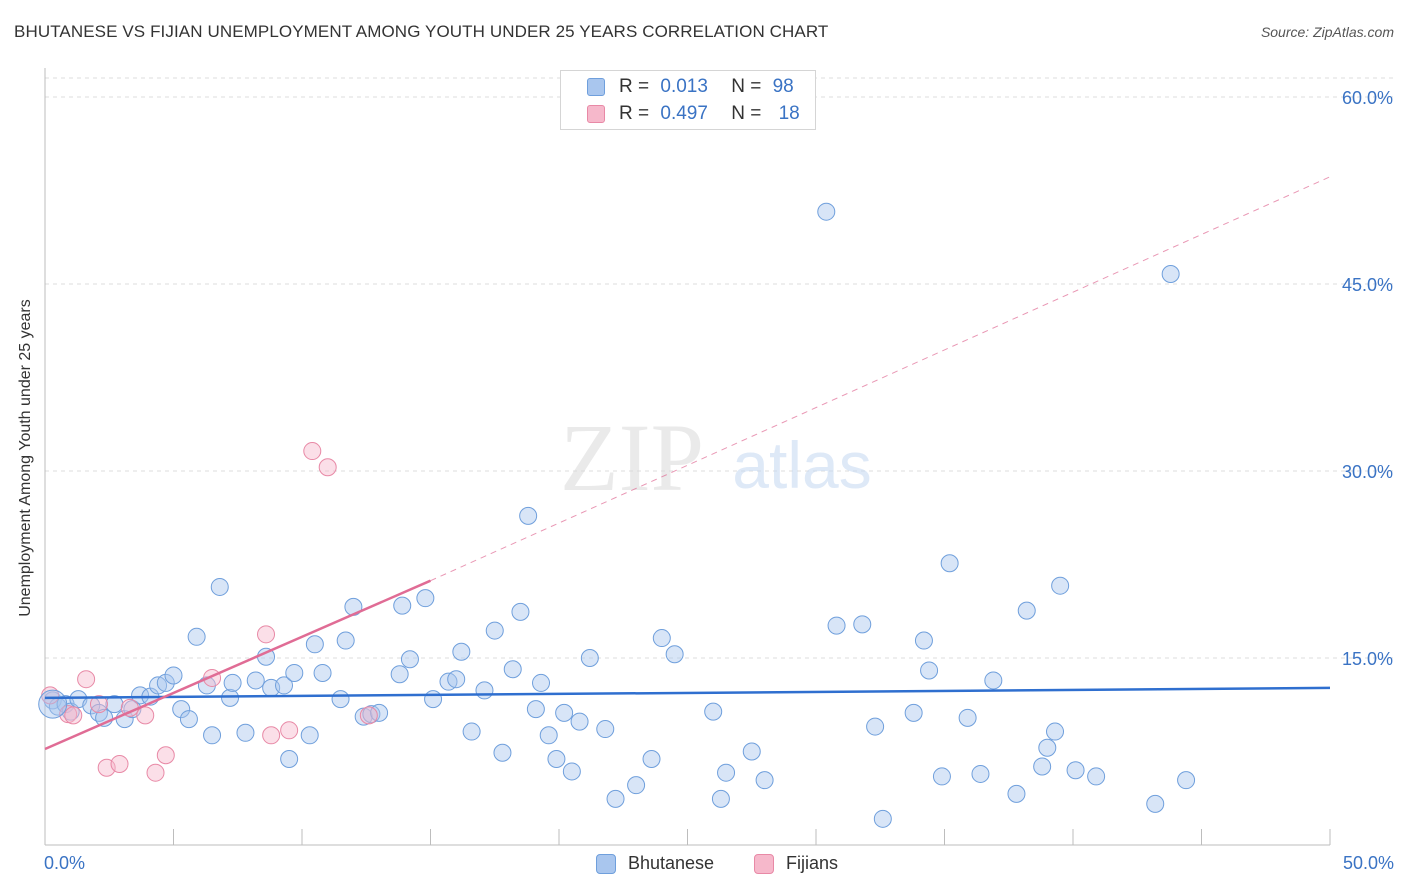  What do you see at coordinates (238, 665) in the screenshot?
I see `trend-line-fijians` at bounding box center [238, 665].